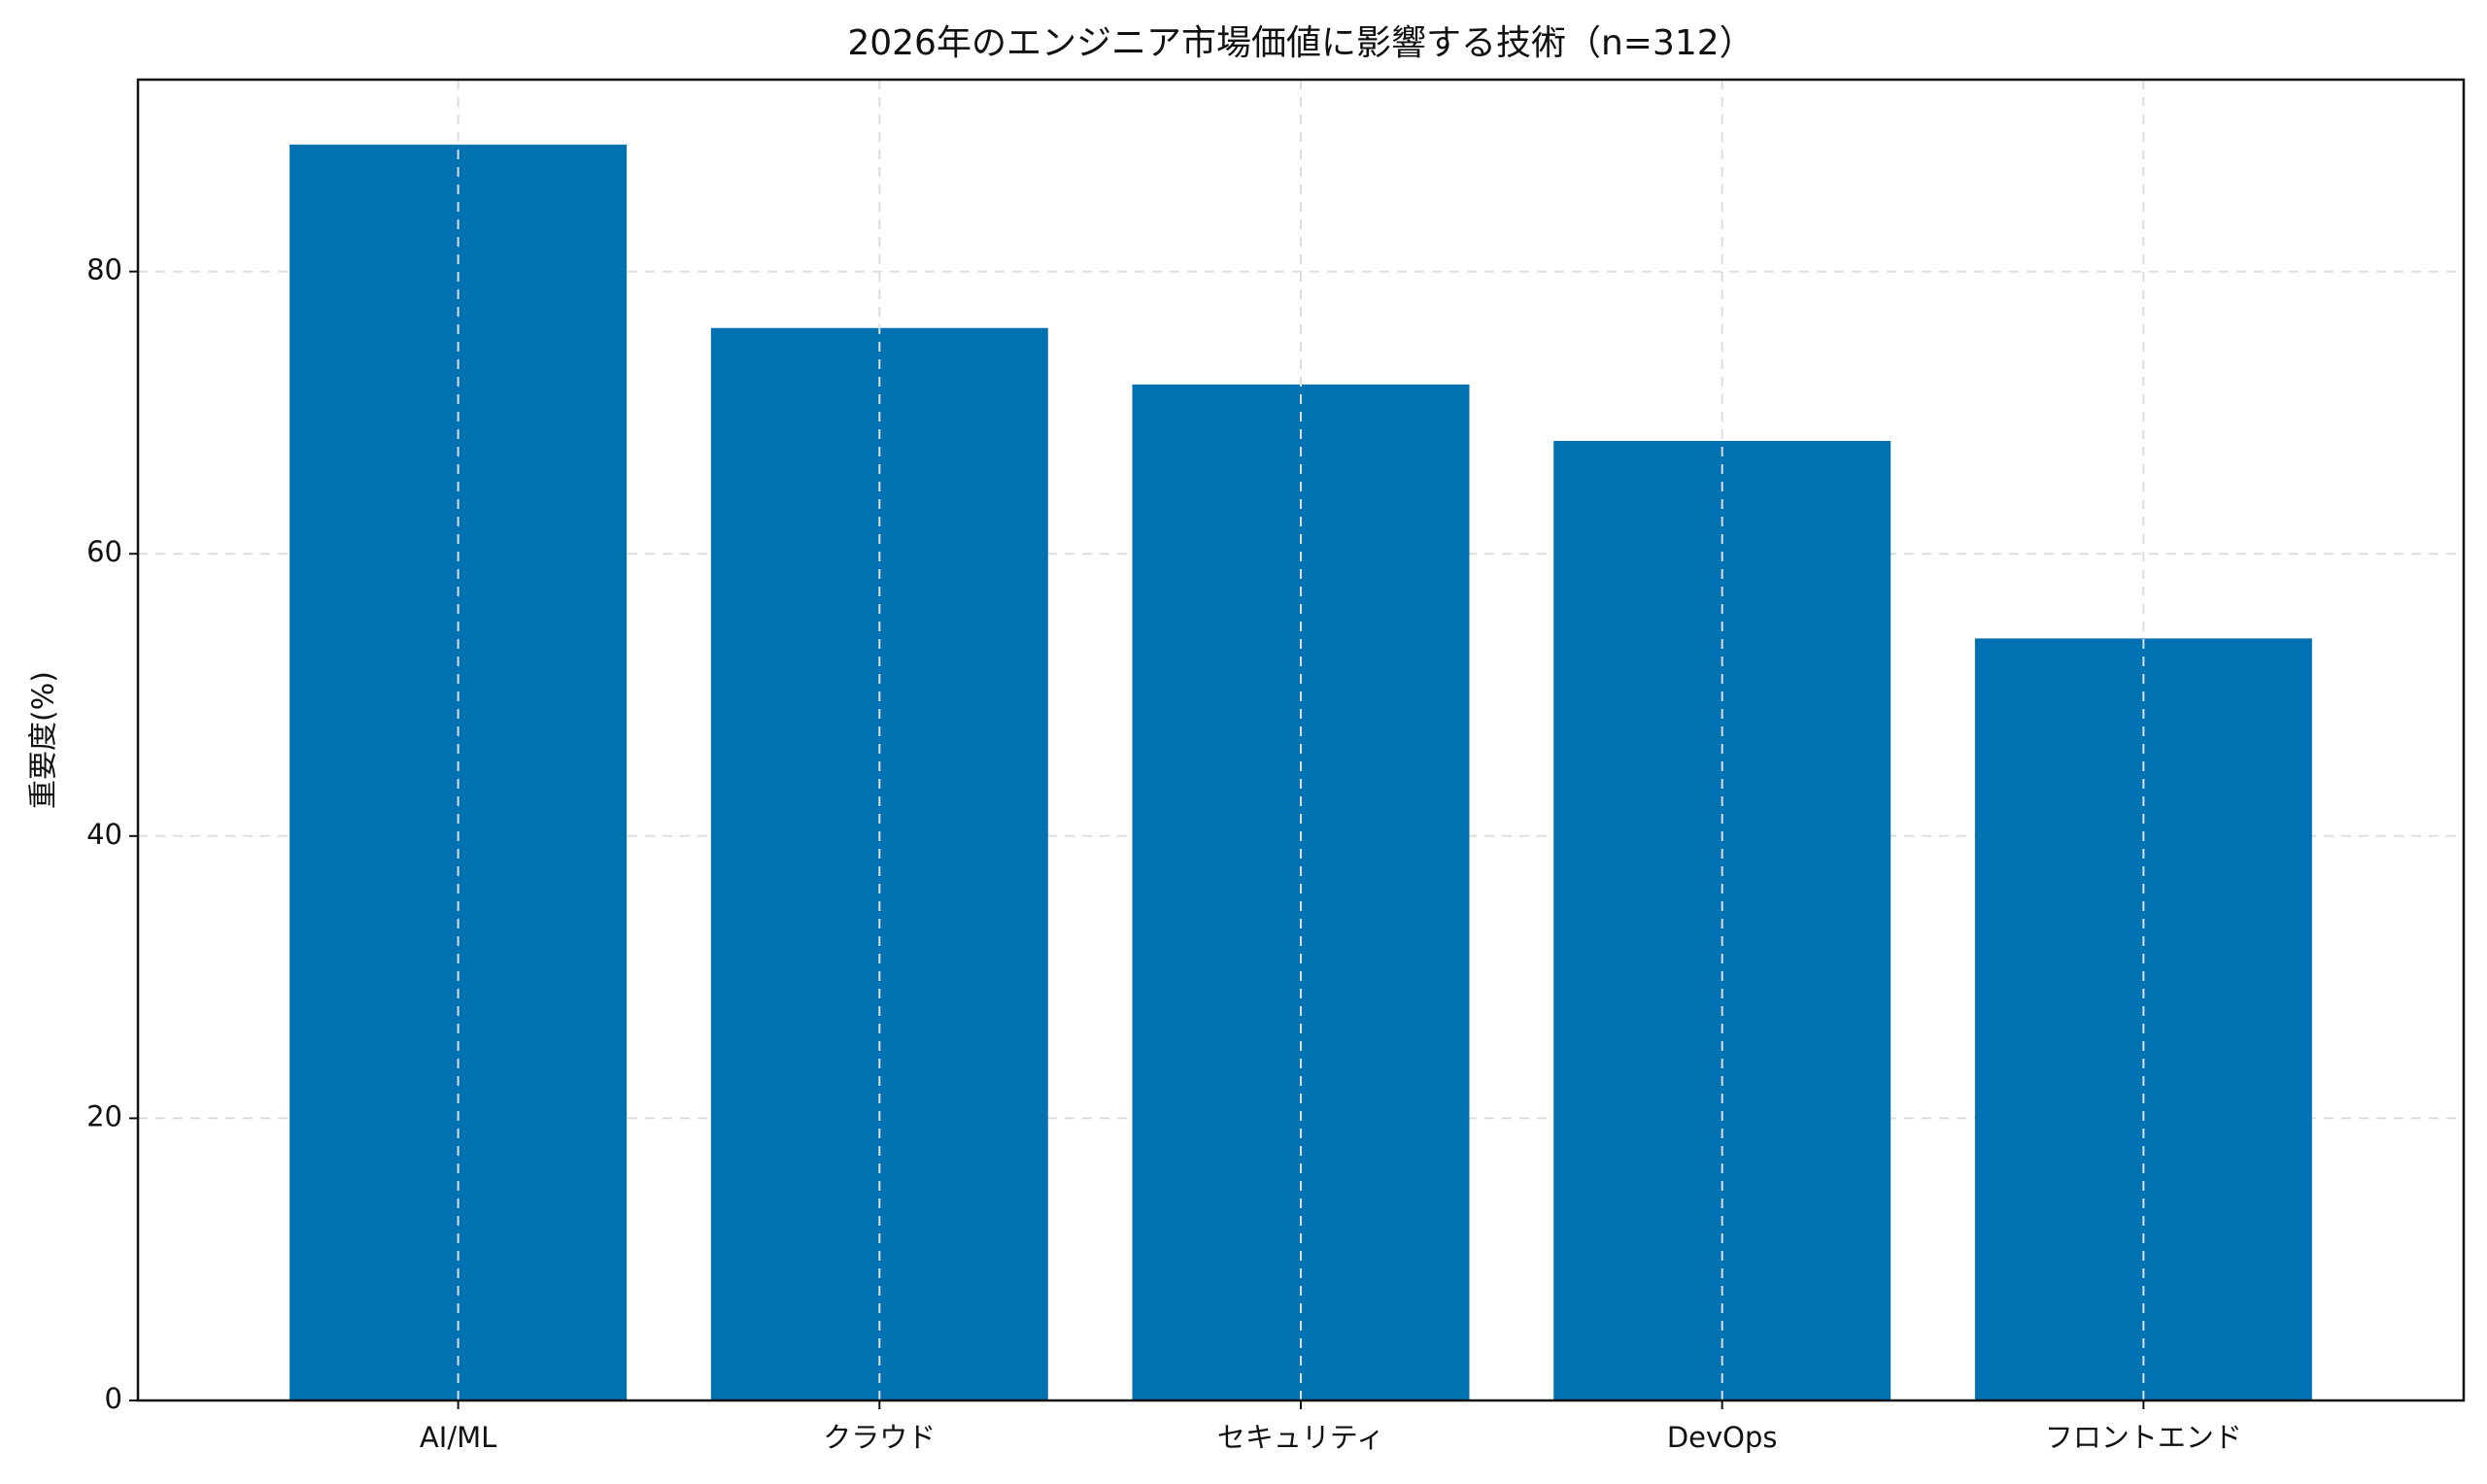 The width and height of the screenshot is (2487, 1484). What do you see at coordinates (104, 551) in the screenshot?
I see `y-tick-label: 60` at bounding box center [104, 551].